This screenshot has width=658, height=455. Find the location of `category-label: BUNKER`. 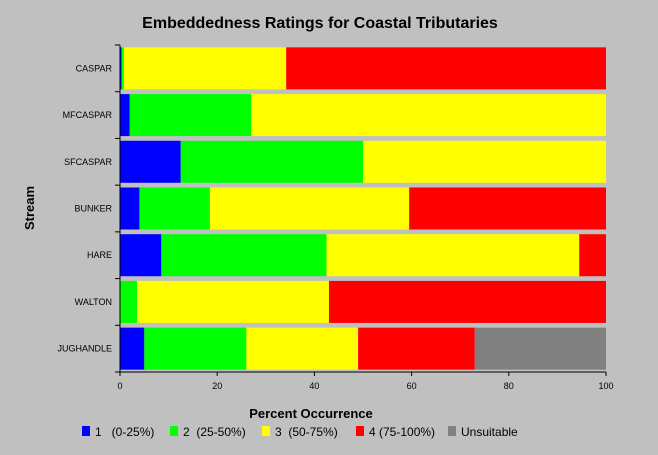

category-label: BUNKER is located at coordinates (93, 209).